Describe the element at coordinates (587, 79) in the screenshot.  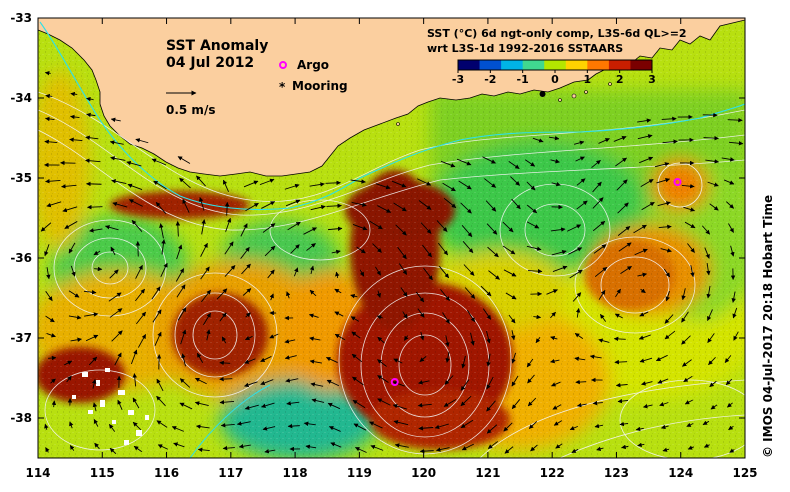
I see `colorbar-tick-label: 1` at that location.